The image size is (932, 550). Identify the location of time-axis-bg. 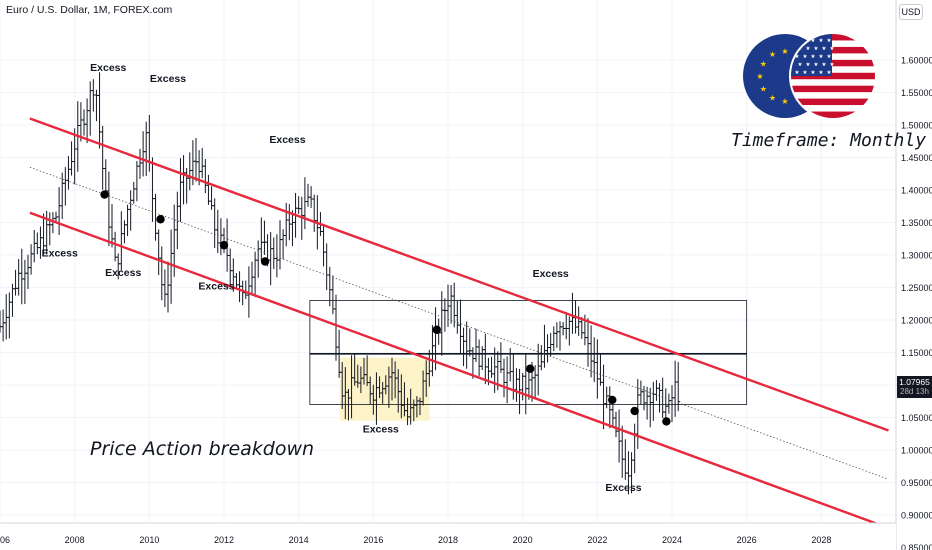
(448, 536).